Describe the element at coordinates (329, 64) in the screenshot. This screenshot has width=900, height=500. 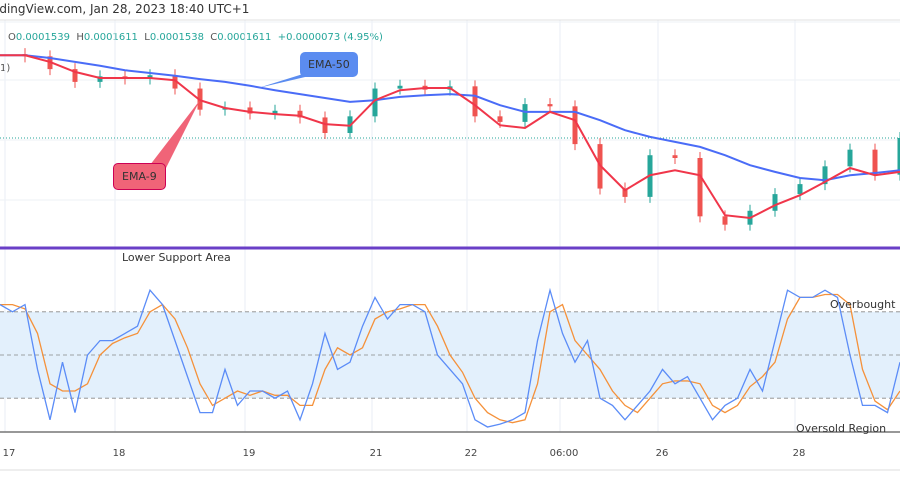
I see `ema50-callout: EMA-50` at that location.